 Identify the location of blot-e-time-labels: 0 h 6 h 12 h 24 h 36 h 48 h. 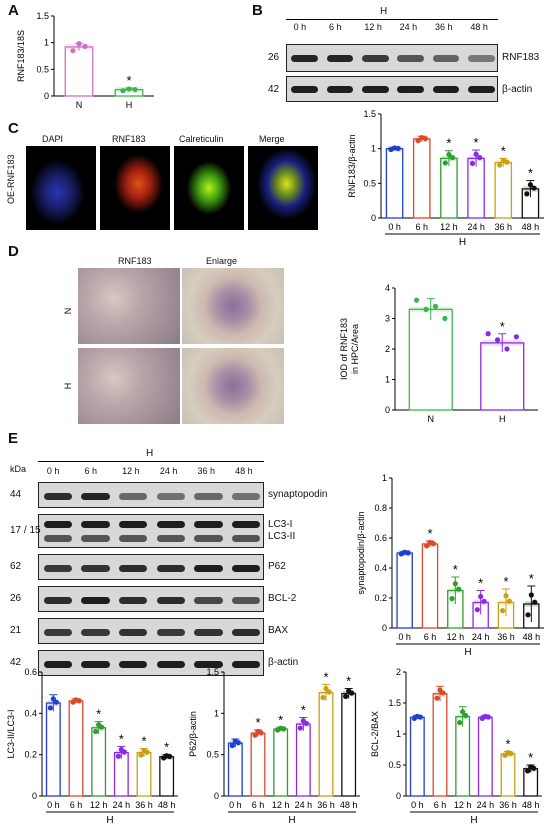
(151, 472).